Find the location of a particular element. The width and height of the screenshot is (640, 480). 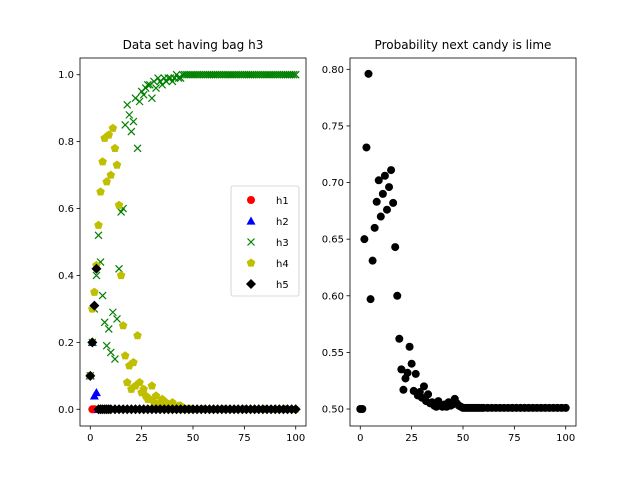

right-ytick-label: 0.65 is located at coordinates (333, 240).